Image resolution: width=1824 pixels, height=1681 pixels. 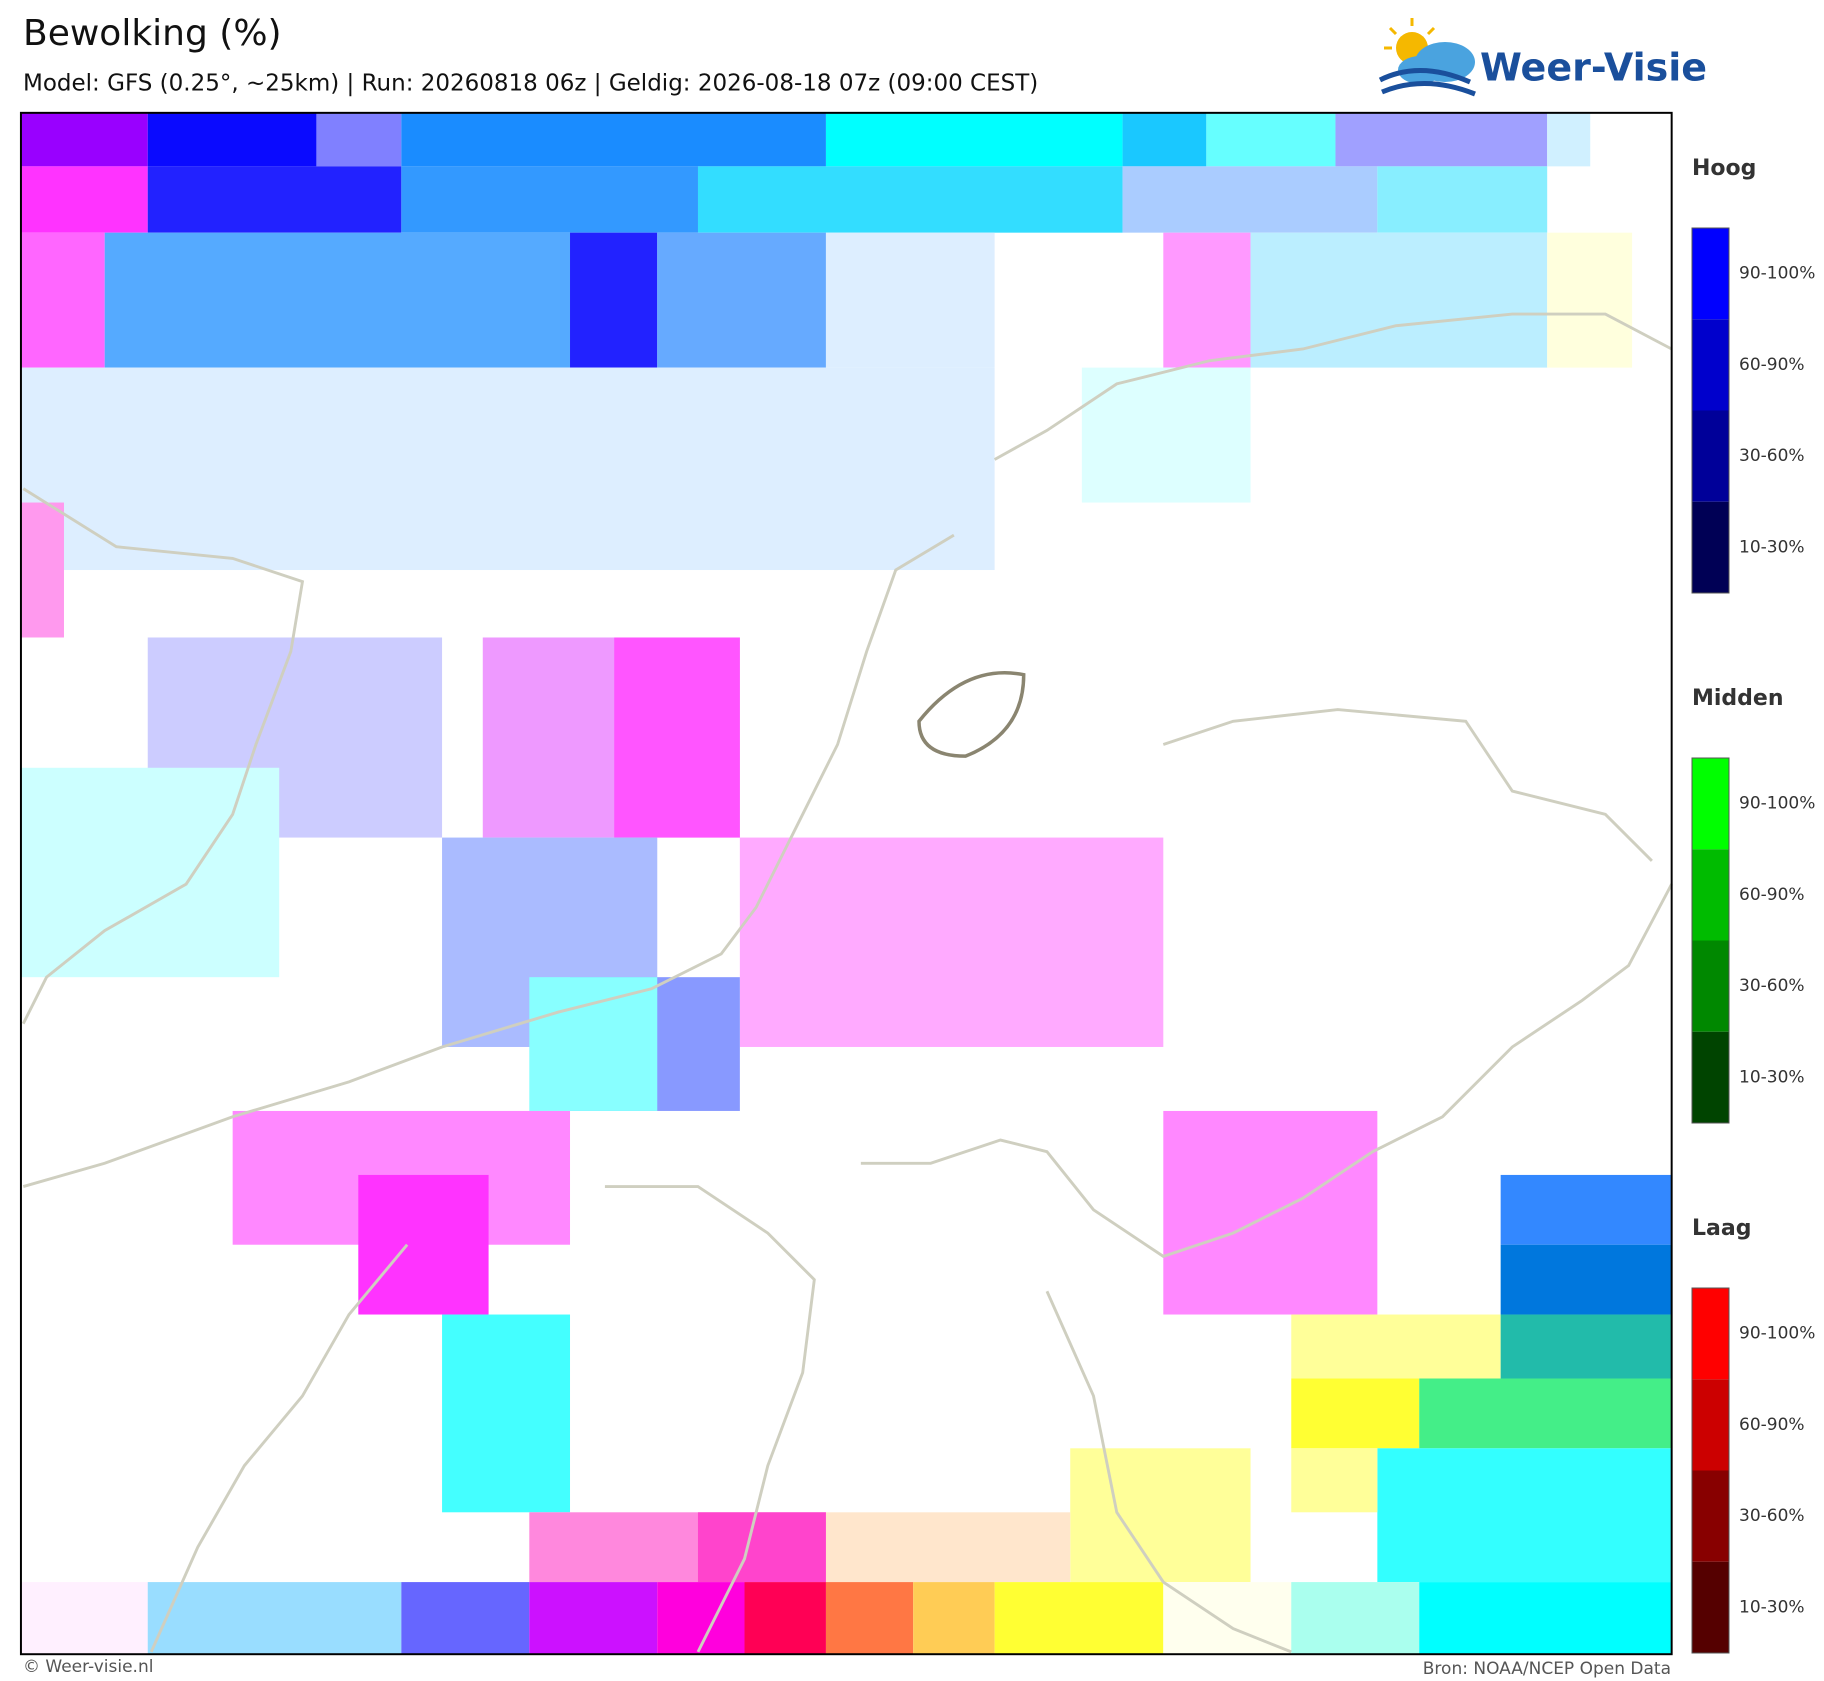 I want to click on title: Bewolking (%), so click(x=152, y=33).